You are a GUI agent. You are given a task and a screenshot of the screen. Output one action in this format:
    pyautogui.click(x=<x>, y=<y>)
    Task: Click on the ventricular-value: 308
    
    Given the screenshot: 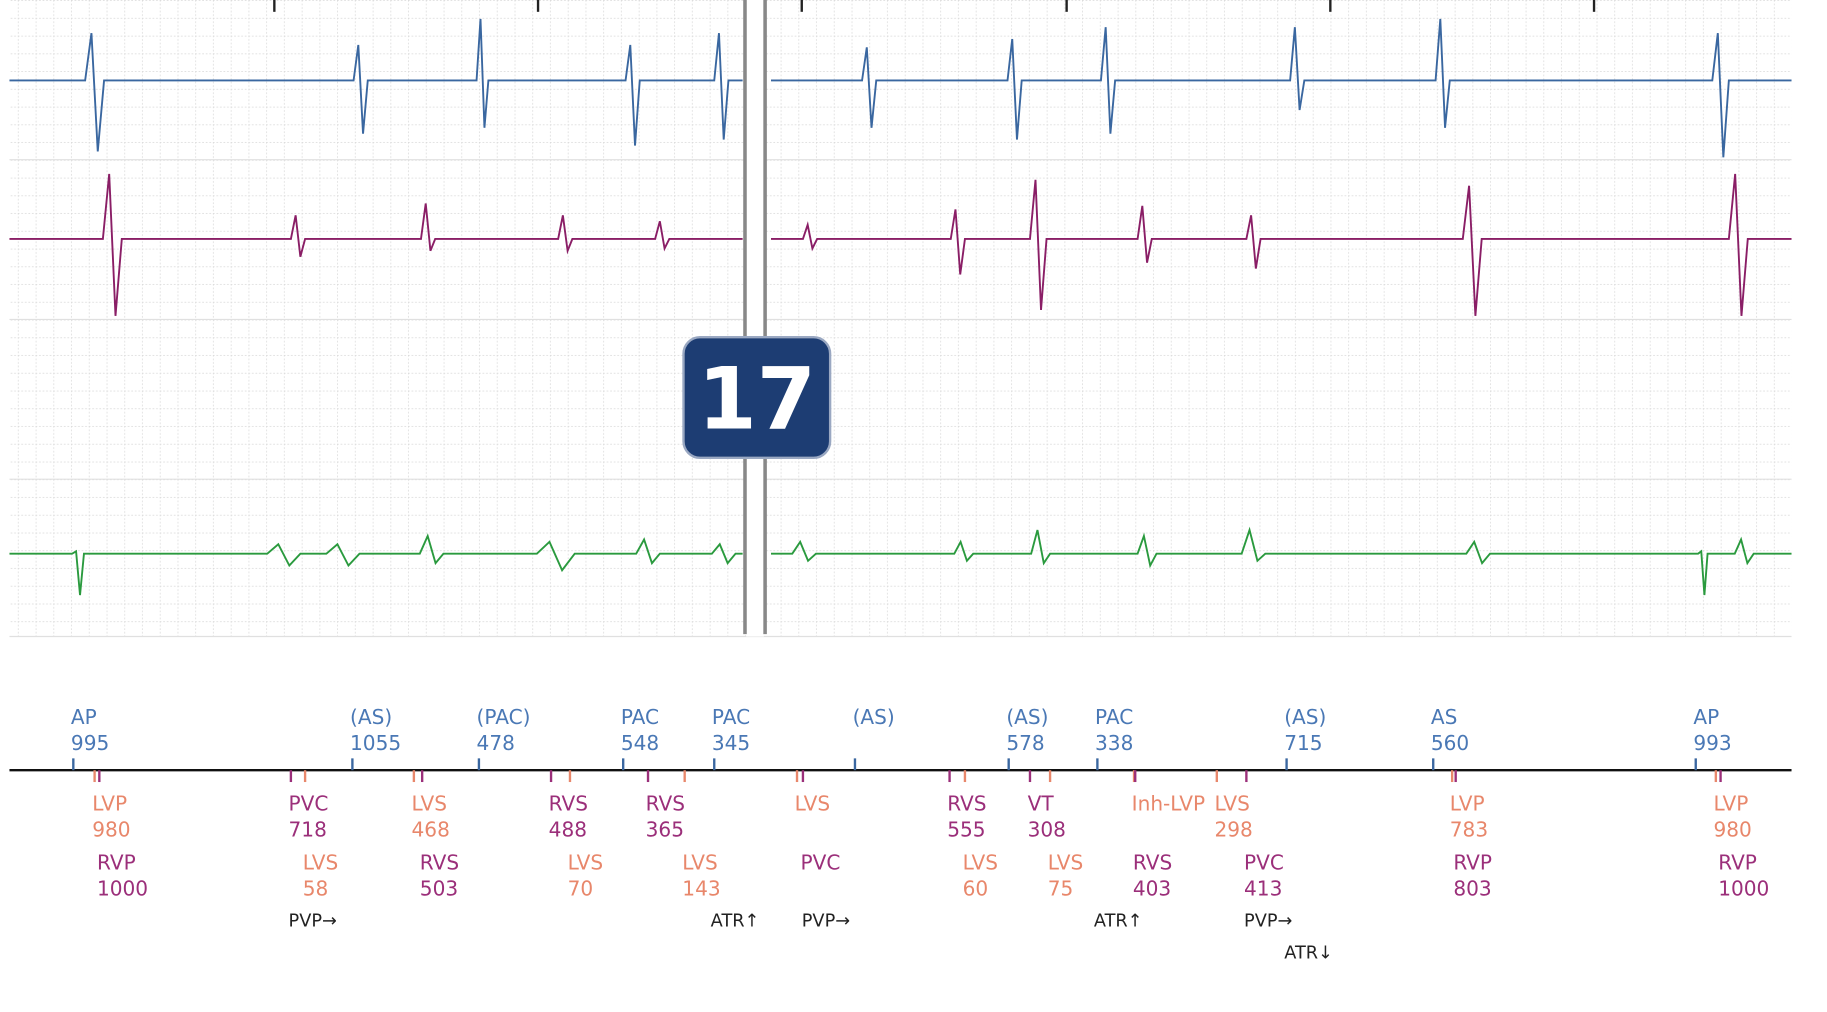 What is the action you would take?
    pyautogui.click(x=1047, y=829)
    